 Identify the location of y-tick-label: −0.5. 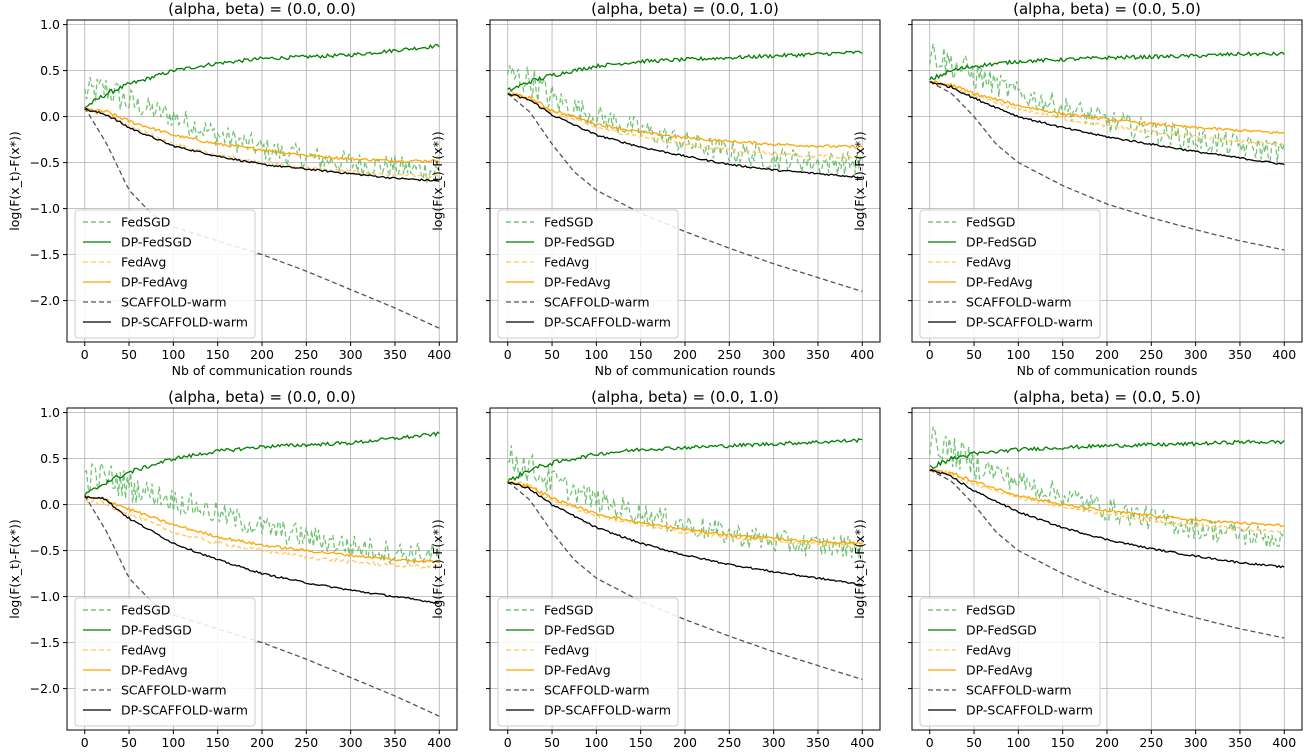
(45, 550).